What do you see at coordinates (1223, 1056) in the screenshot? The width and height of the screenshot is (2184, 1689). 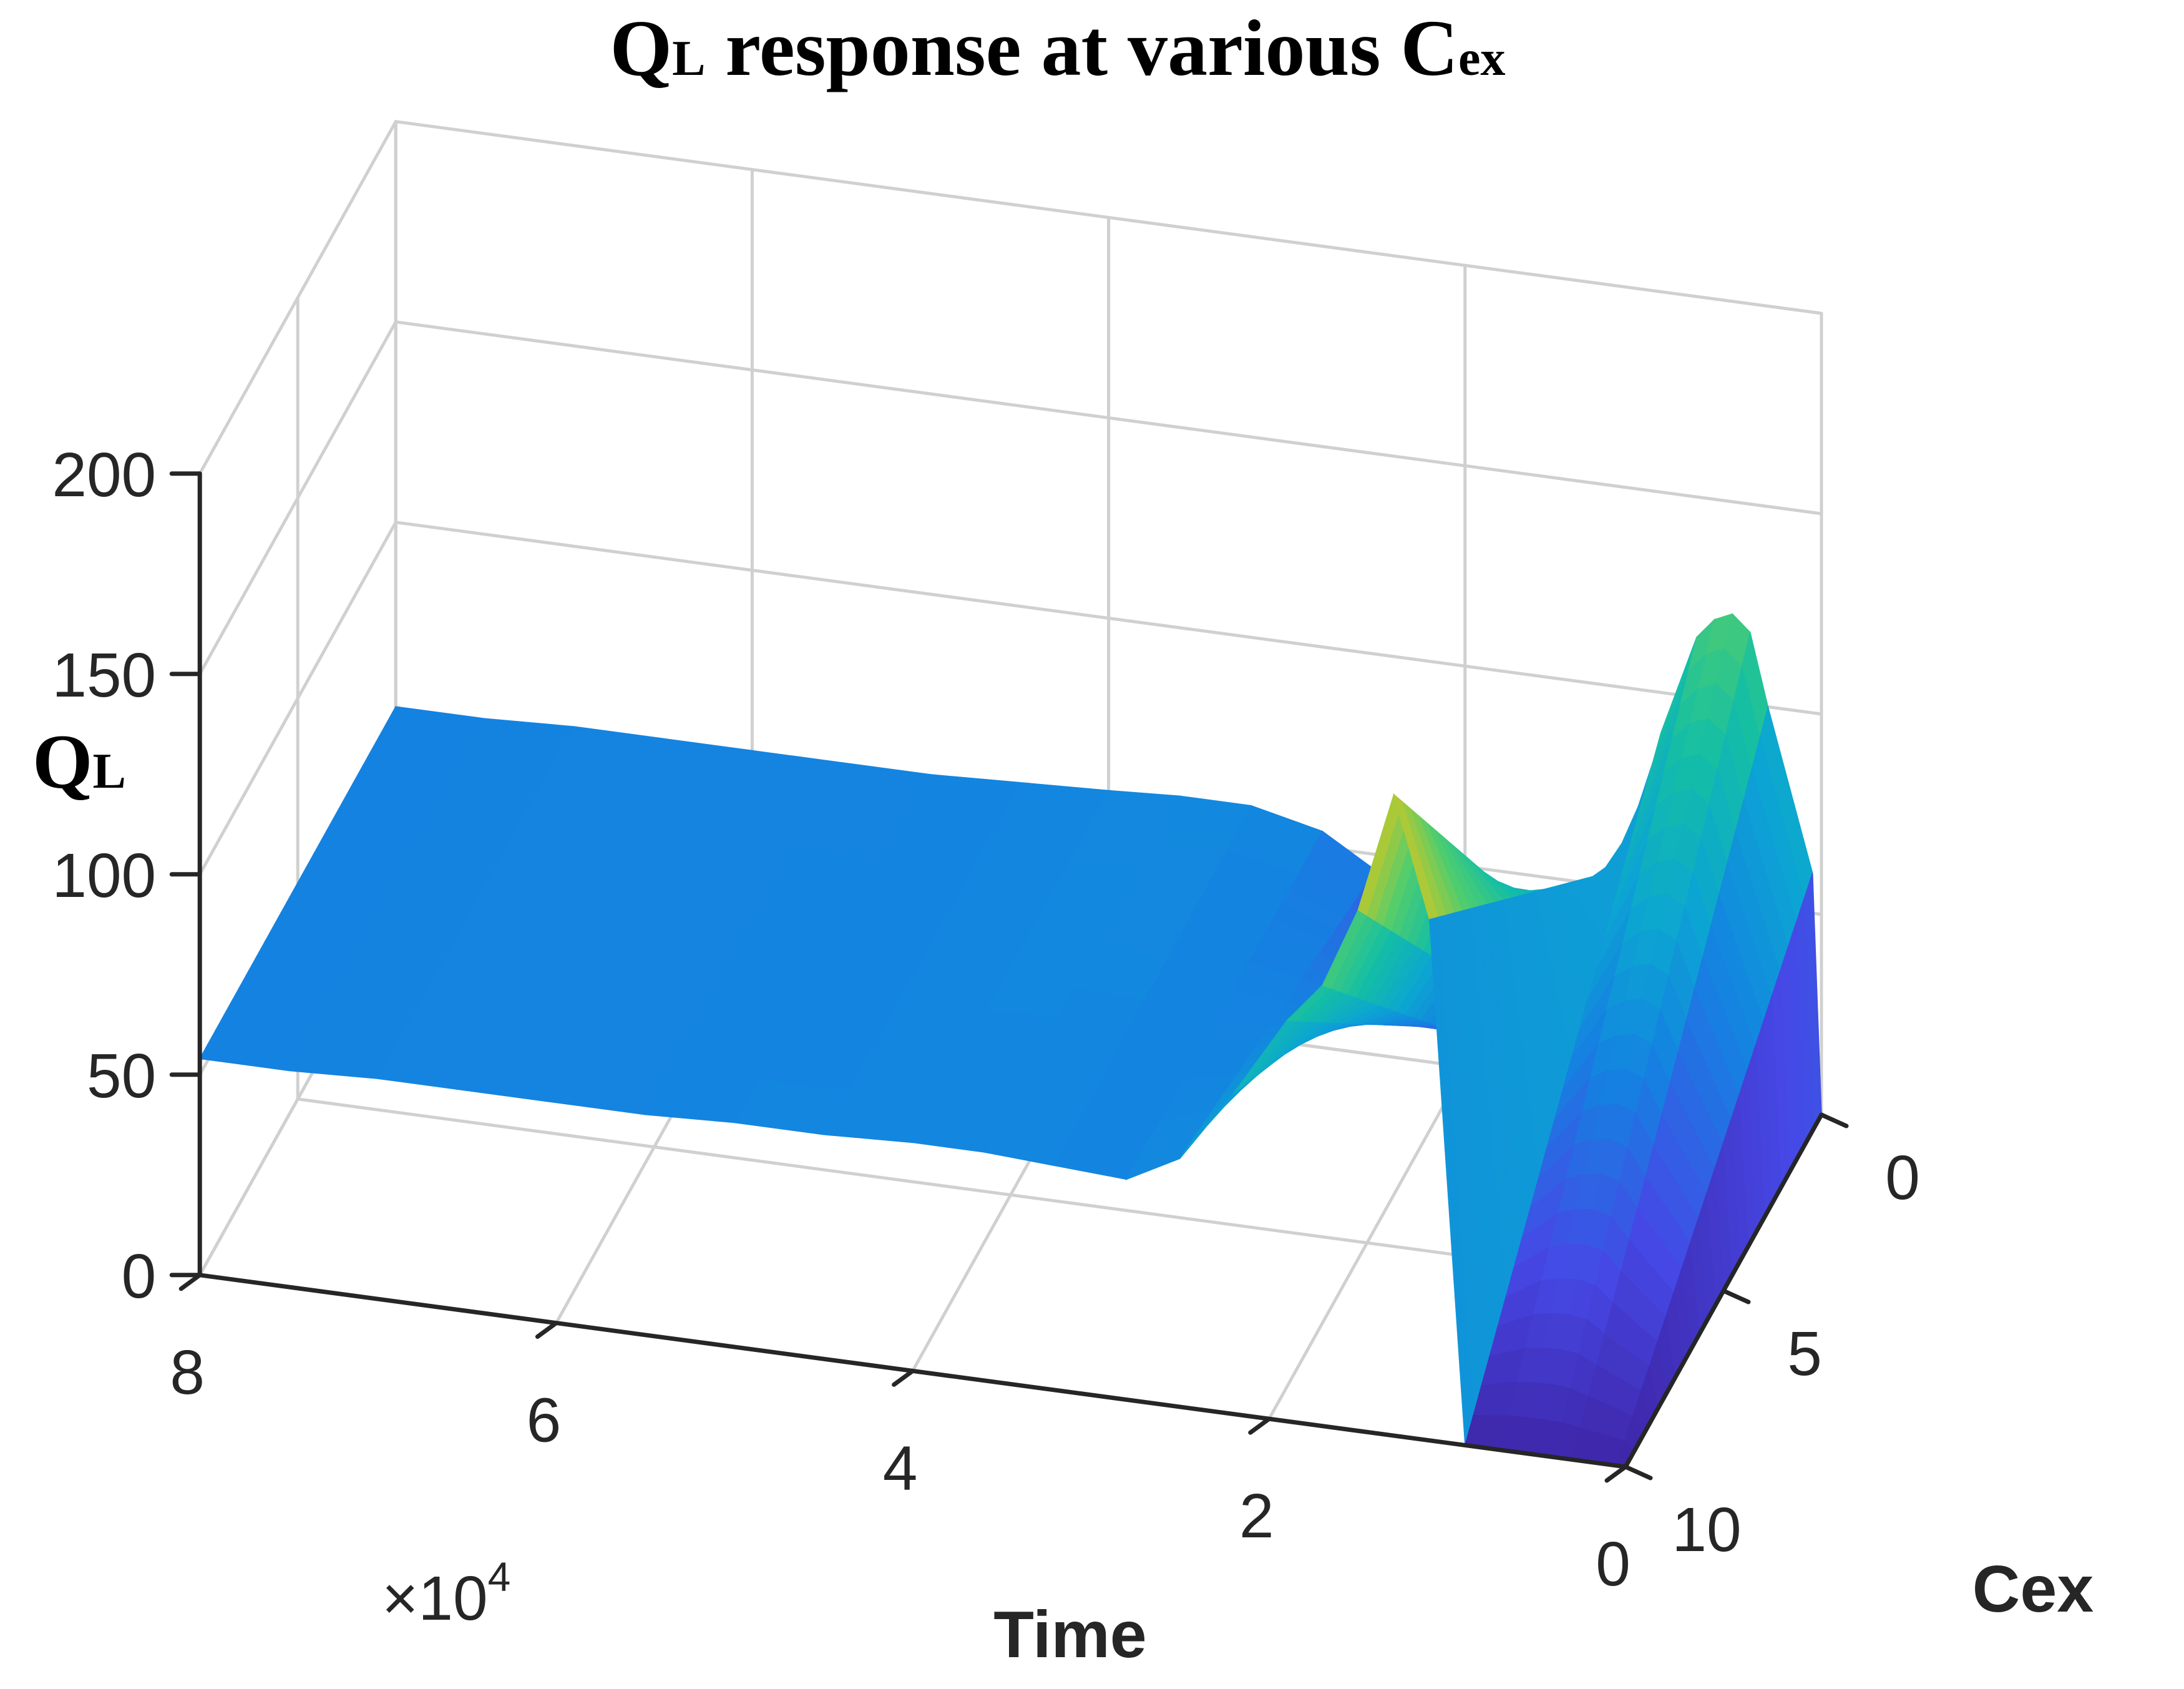 I see `surface-patch` at bounding box center [1223, 1056].